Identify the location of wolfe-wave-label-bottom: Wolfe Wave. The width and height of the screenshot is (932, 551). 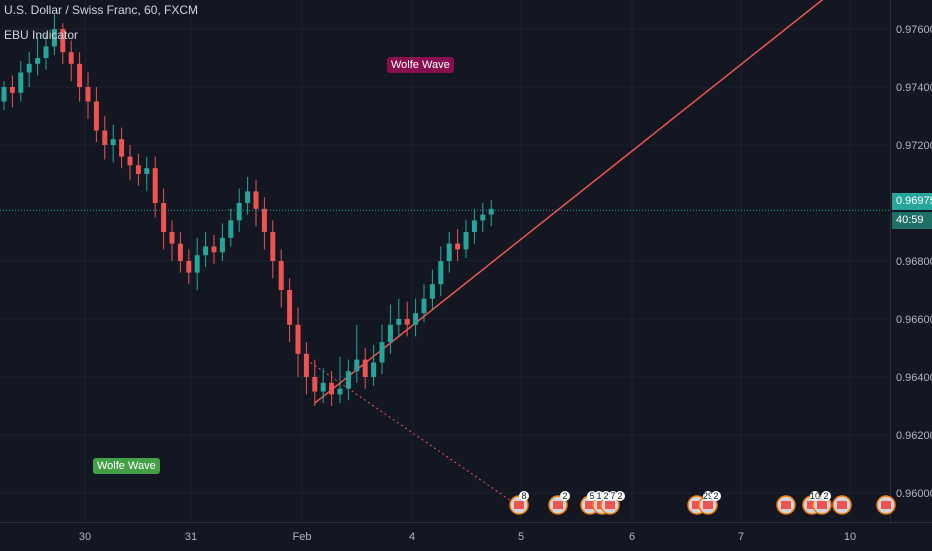
(126, 466).